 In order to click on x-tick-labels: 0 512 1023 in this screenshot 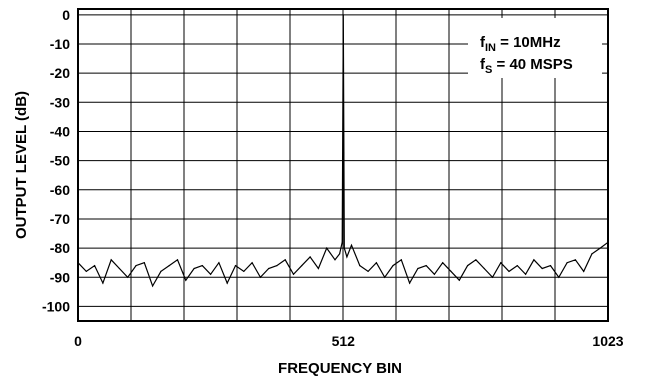, I will do `click(349, 341)`.